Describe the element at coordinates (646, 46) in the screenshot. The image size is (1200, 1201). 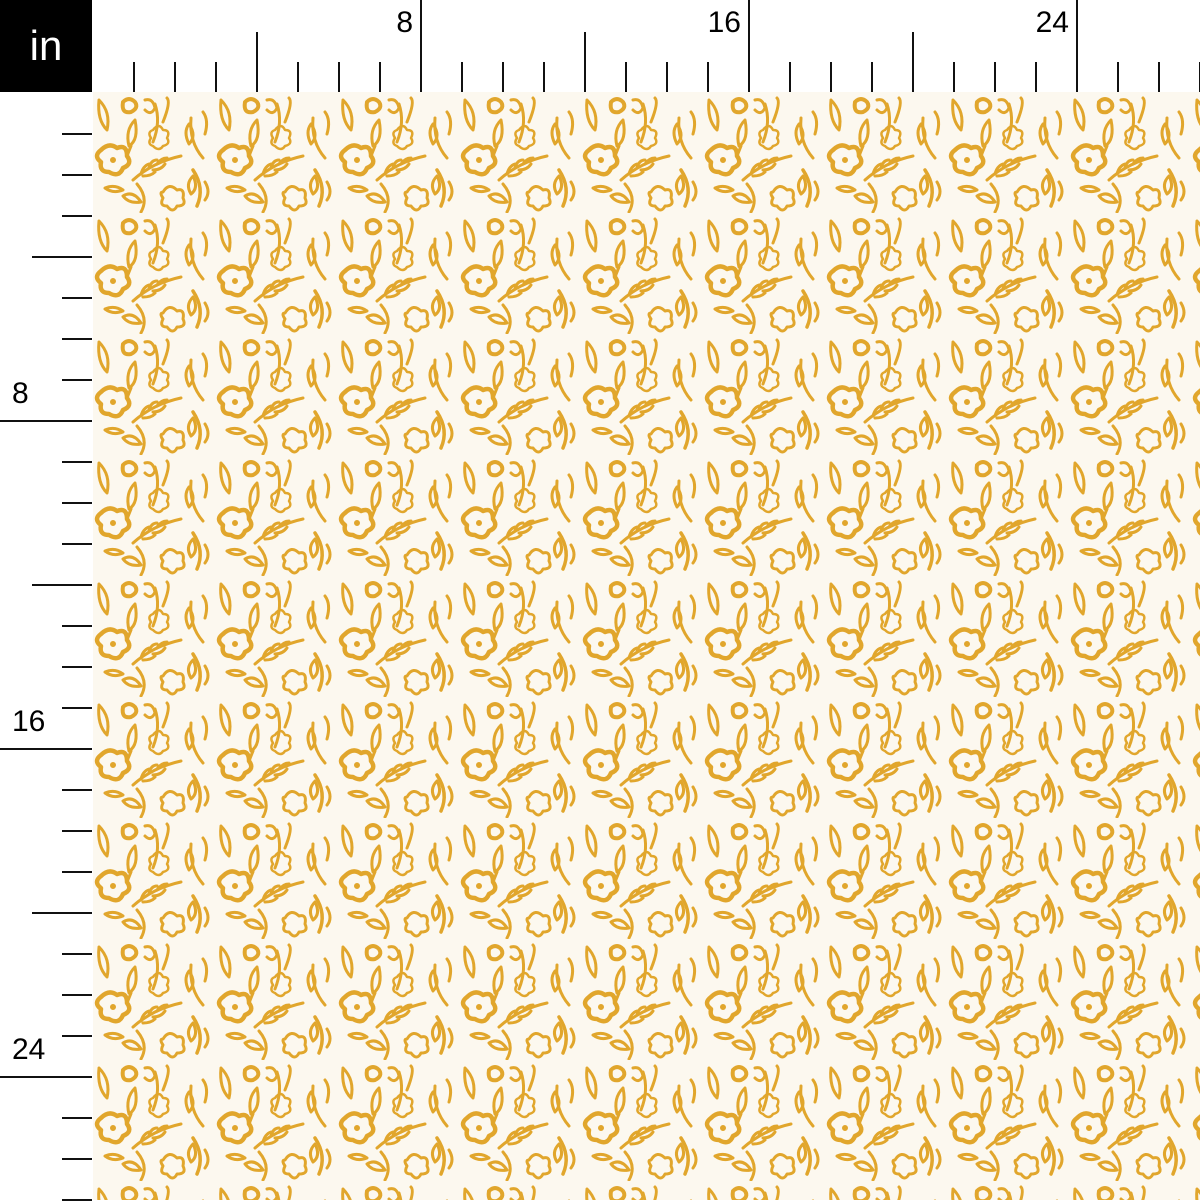
I see `top-ruler: 8 16 24` at that location.